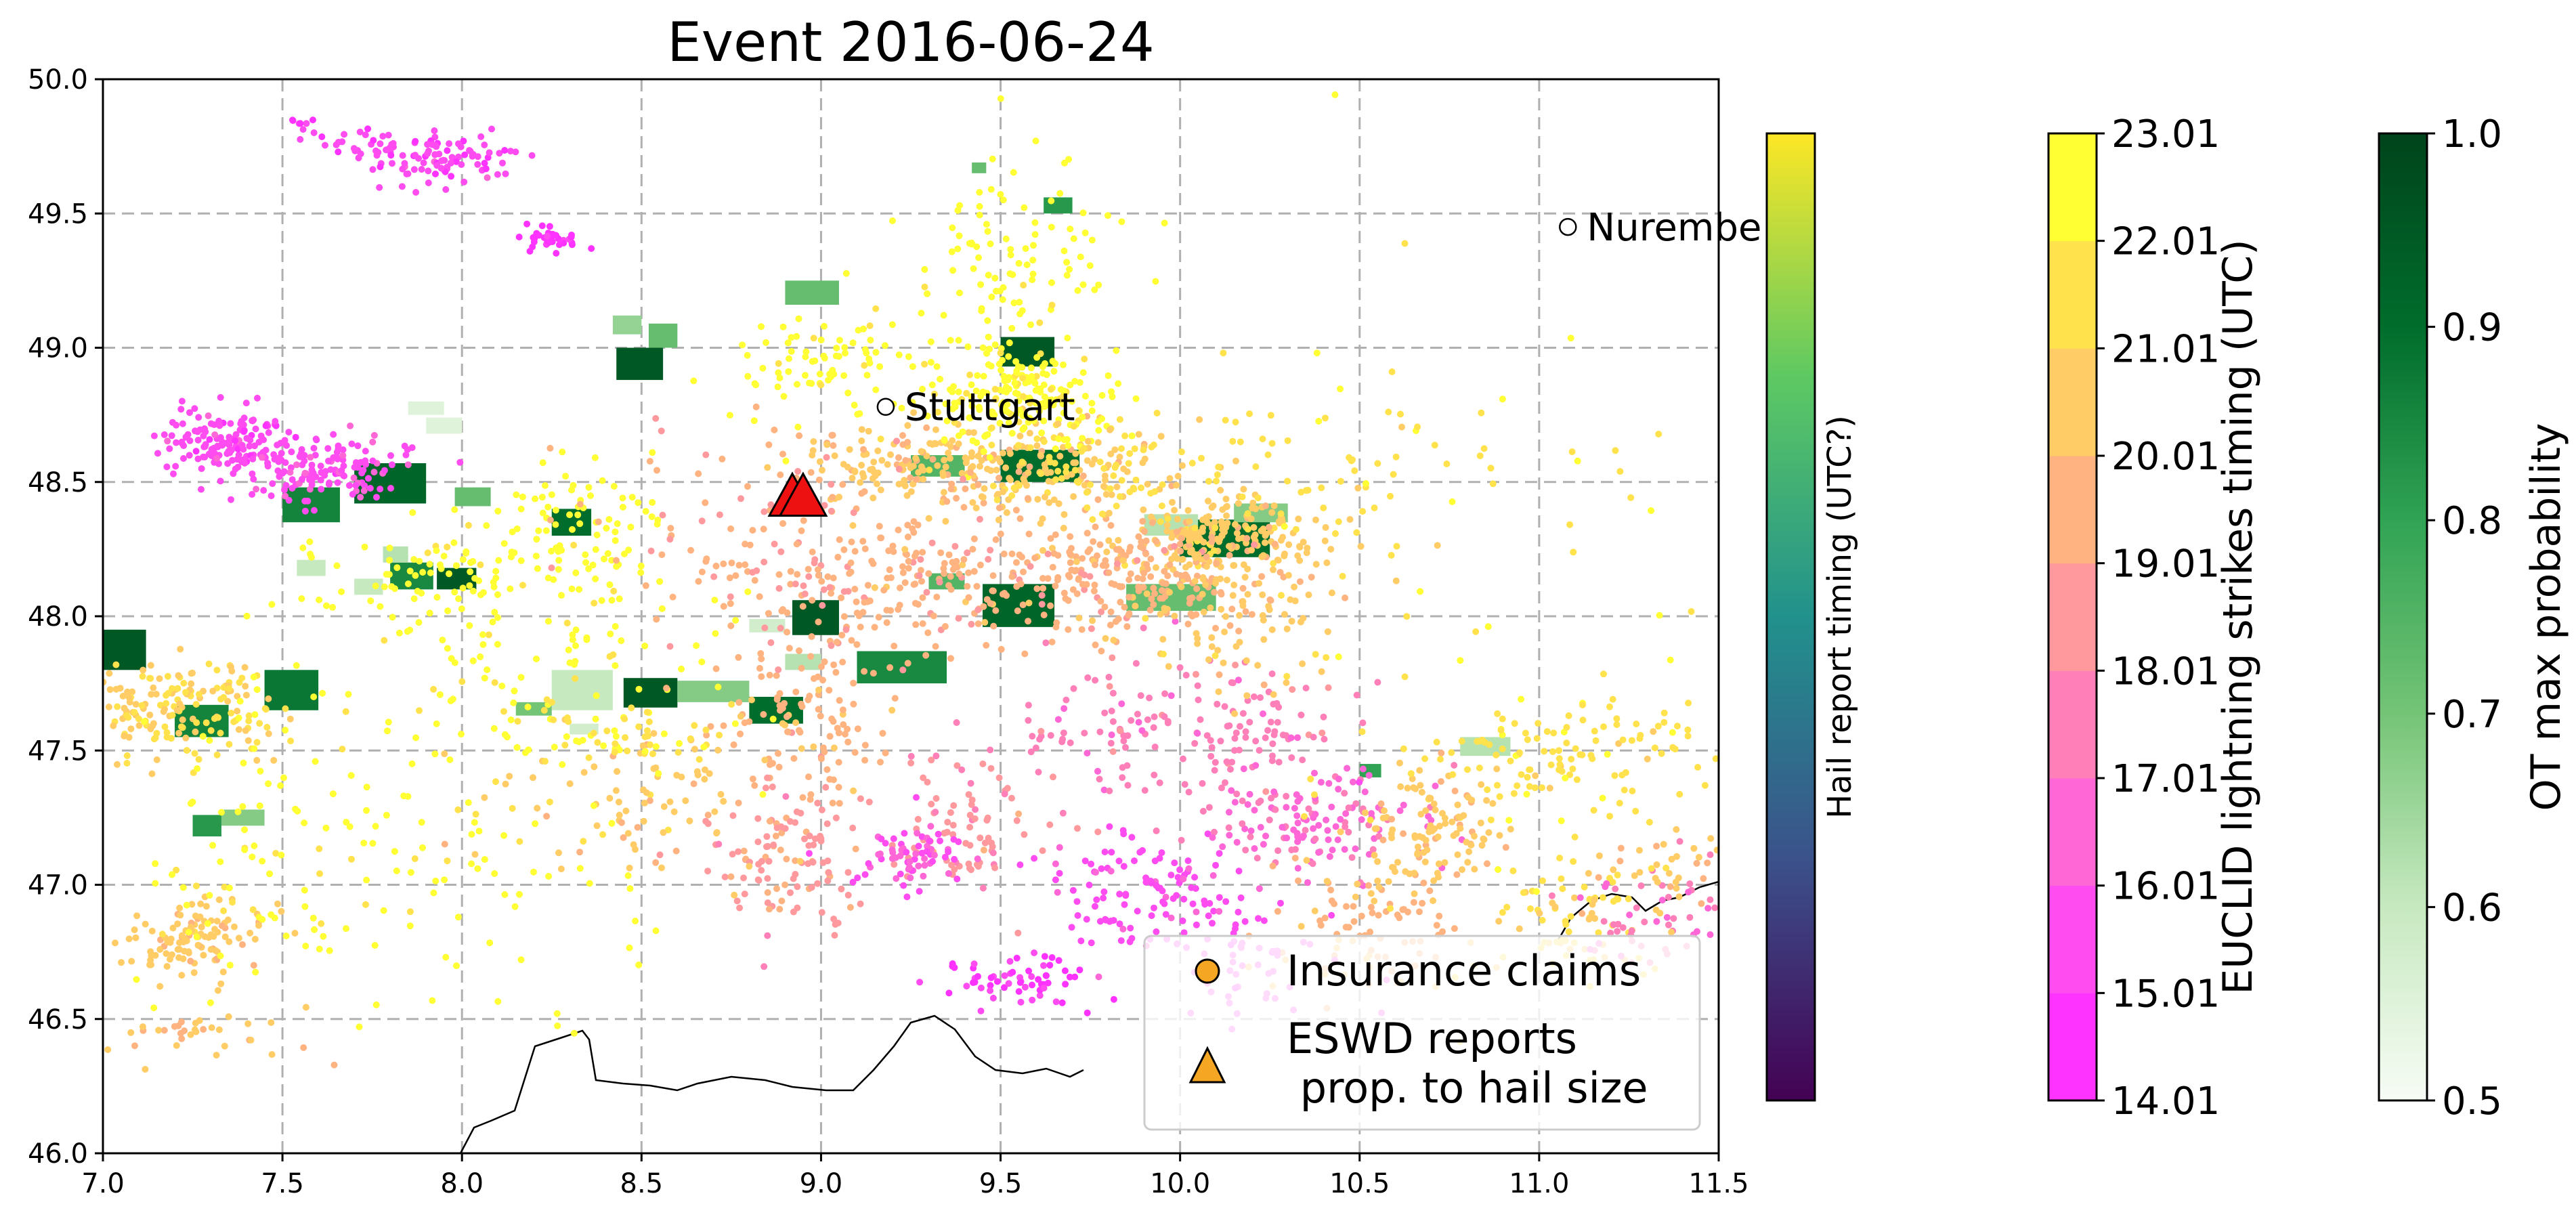 This screenshot has height=1221, width=2576. Describe the element at coordinates (58, 1019) in the screenshot. I see `y-tick-label: 46.5` at that location.